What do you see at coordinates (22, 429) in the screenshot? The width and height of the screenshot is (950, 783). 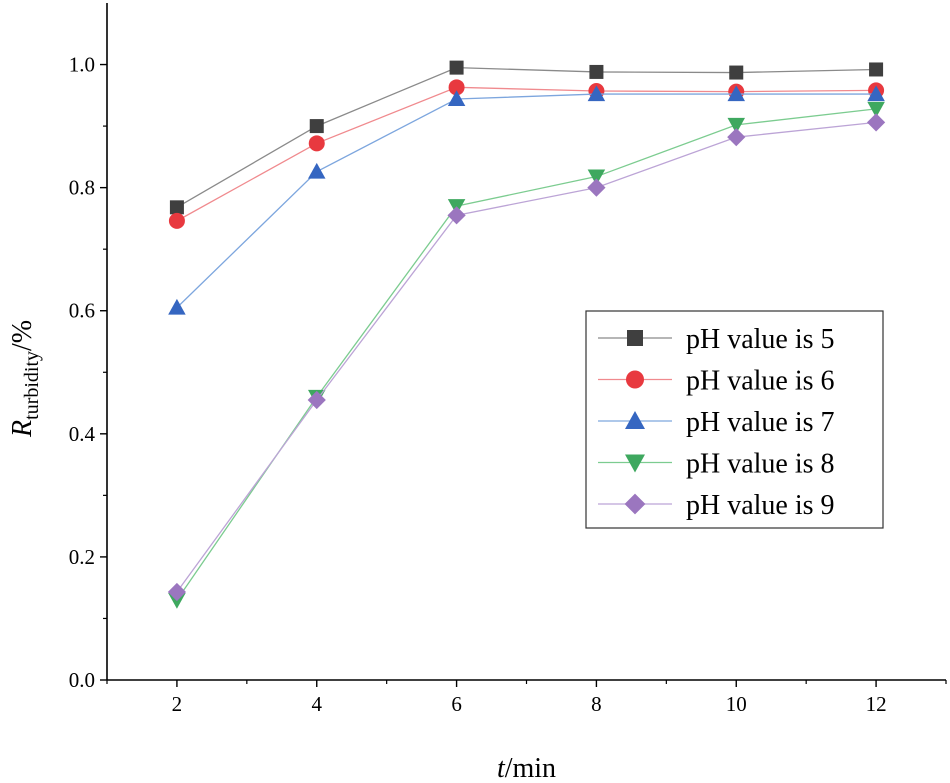 I see `y-axis-title-variable: R` at bounding box center [22, 429].